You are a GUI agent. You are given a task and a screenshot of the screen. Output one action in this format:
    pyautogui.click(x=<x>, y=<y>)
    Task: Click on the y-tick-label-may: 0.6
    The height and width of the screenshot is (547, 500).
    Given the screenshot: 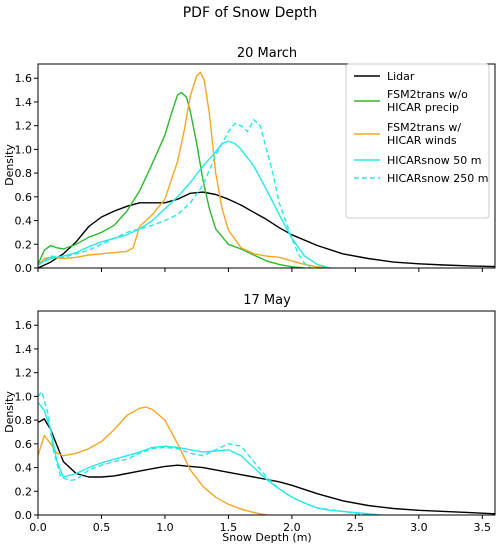 What is the action you would take?
    pyautogui.click(x=24, y=444)
    